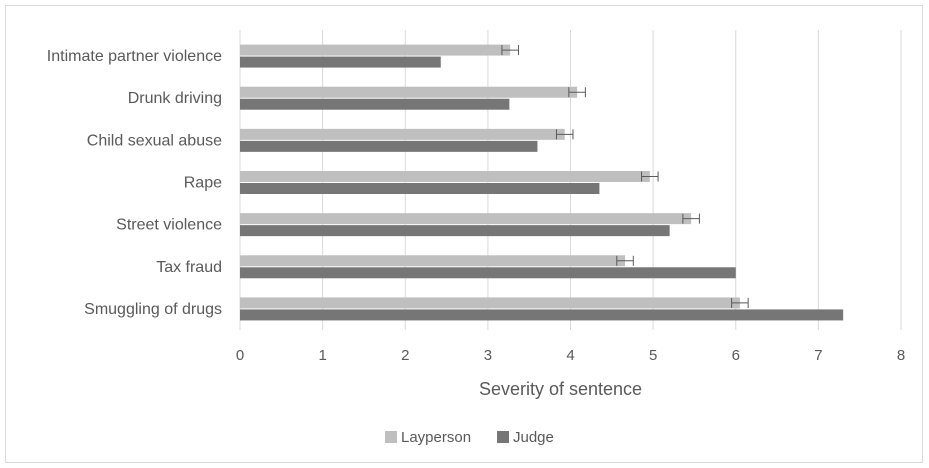  Describe the element at coordinates (169, 225) in the screenshot. I see `category-label: Street violence` at that location.